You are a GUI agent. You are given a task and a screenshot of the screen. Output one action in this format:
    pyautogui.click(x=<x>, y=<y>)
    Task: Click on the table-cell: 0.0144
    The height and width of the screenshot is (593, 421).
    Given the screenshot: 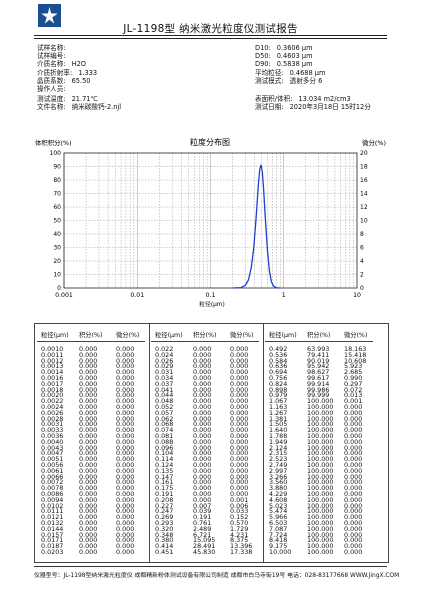 What is the action you would take?
    pyautogui.click(x=52, y=528)
    